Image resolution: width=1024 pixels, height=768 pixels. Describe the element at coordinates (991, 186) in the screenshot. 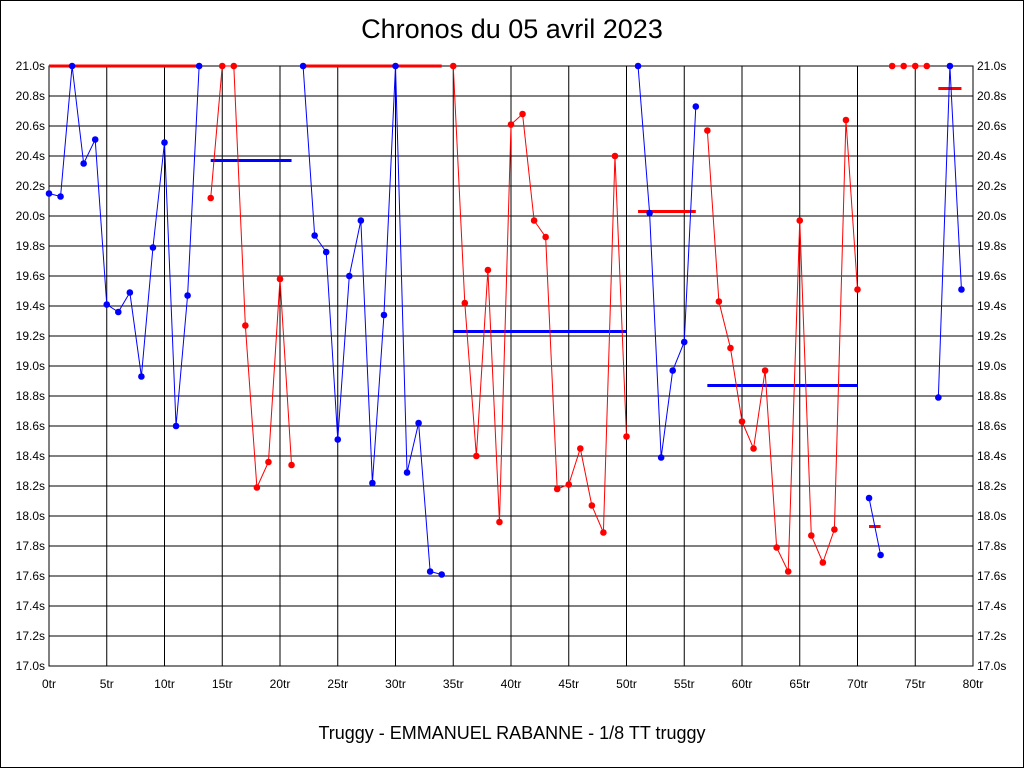

I see `y-tick-label-right: 20.2s` at that location.